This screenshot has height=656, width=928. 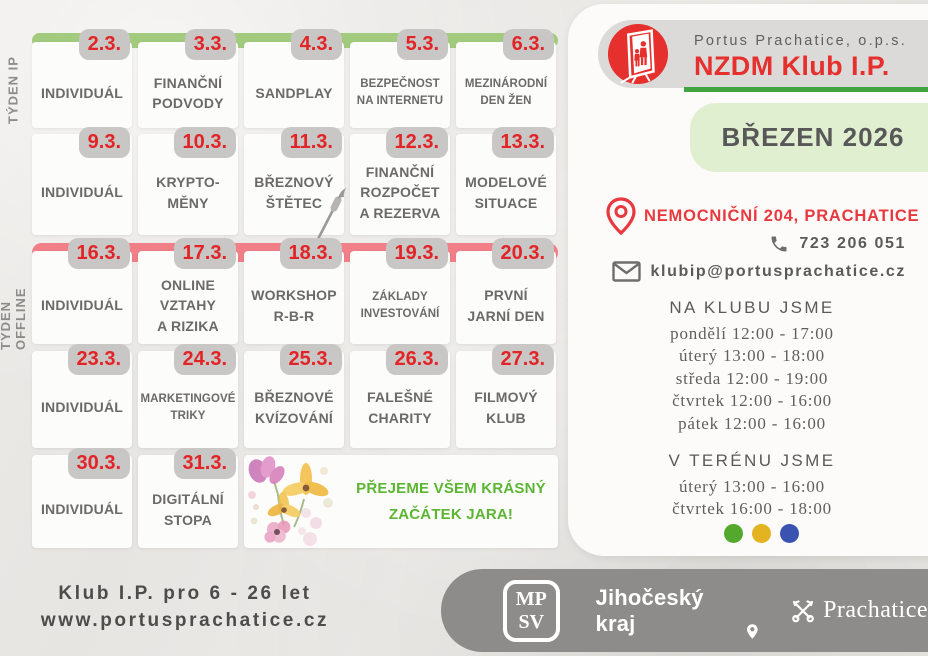 I want to click on door-logo-icon, so click(x=638, y=54).